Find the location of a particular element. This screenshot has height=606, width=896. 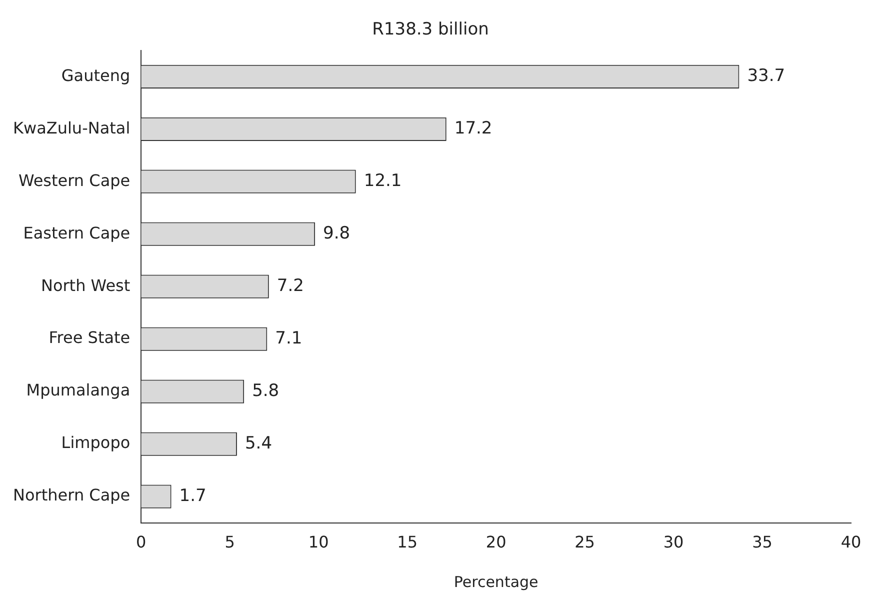

y-tick-label: KwaZulu-Natal is located at coordinates (71, 128).